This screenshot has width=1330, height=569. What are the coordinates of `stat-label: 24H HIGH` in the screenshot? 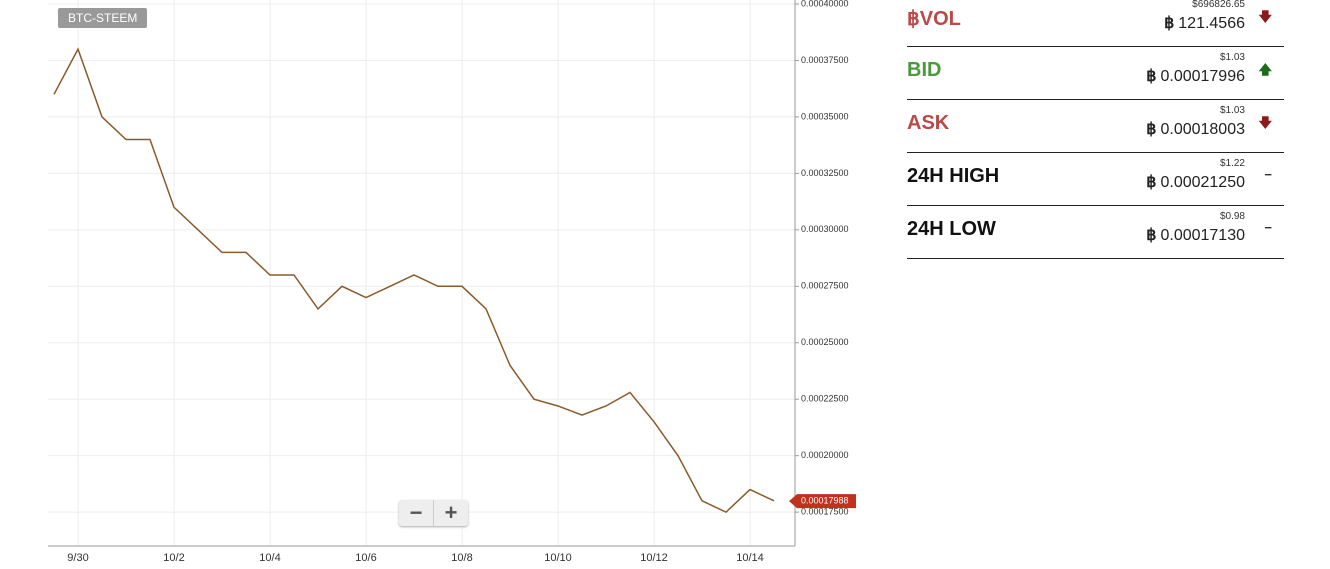 It's located at (953, 176).